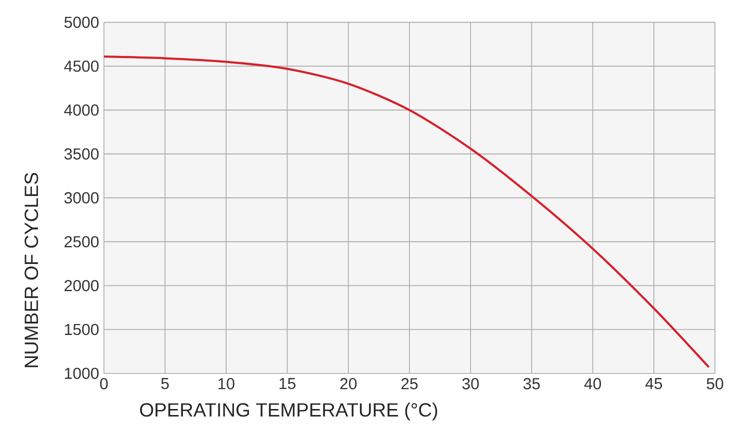  What do you see at coordinates (81, 22) in the screenshot?
I see `y-tick-label: 5000` at bounding box center [81, 22].